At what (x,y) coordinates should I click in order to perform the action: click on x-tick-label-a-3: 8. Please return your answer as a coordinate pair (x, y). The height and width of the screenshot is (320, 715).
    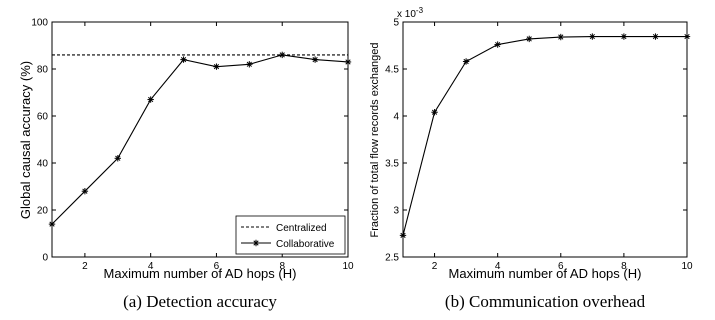
    Looking at the image, I should click on (282, 266).